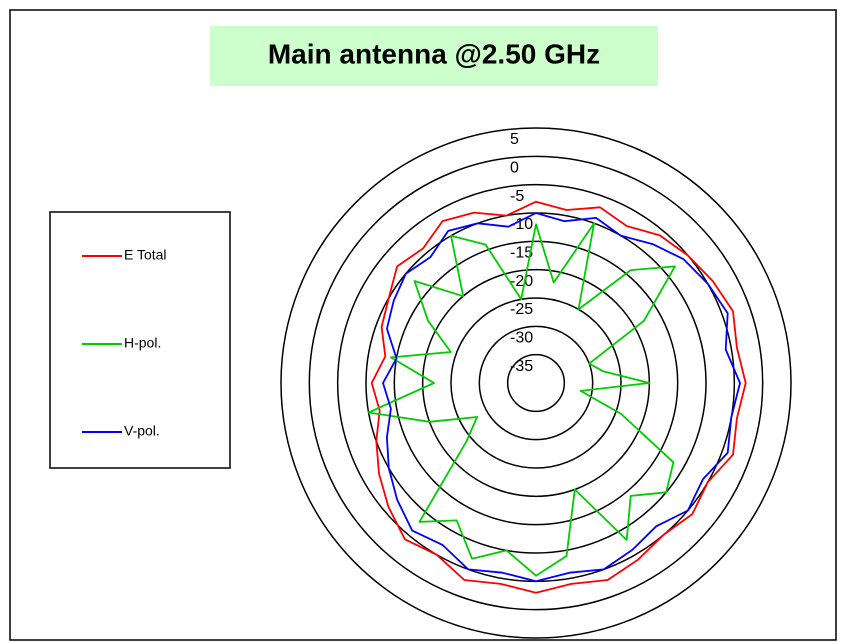 The height and width of the screenshot is (642, 846). Describe the element at coordinates (514, 139) in the screenshot. I see `r-tick-label: 5` at that location.